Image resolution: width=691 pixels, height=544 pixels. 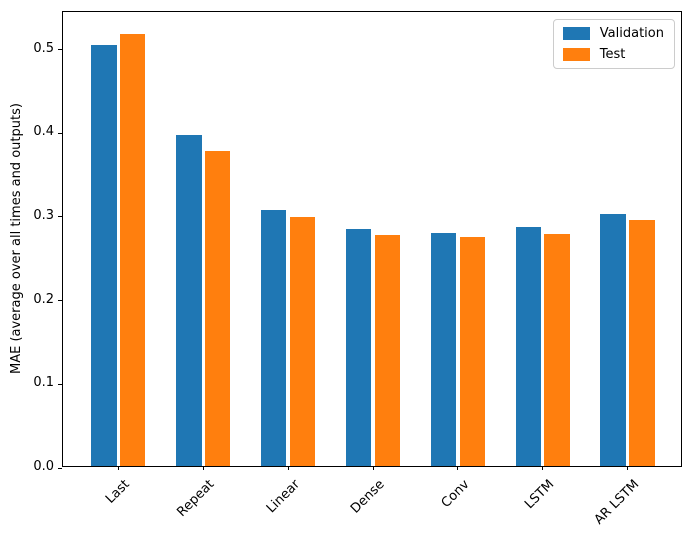 I want to click on x-tick-label-ar-lstm: AR LSTM, so click(x=617, y=502).